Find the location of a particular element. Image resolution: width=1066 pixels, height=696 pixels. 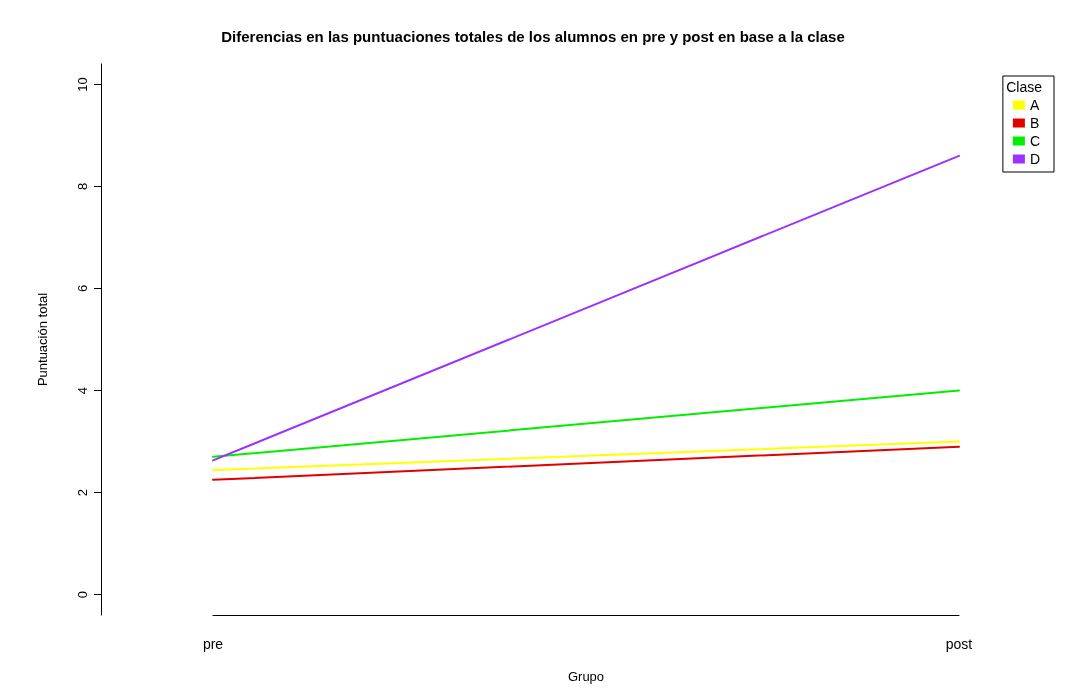

y-tick-label: 4 is located at coordinates (82, 390).